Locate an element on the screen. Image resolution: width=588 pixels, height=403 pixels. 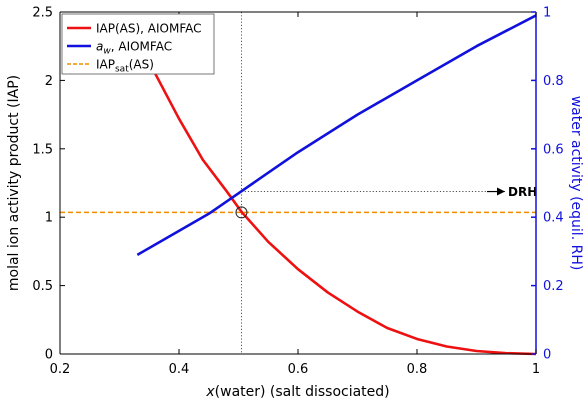
y-right-tick-label: 0.8 is located at coordinates (553, 81).